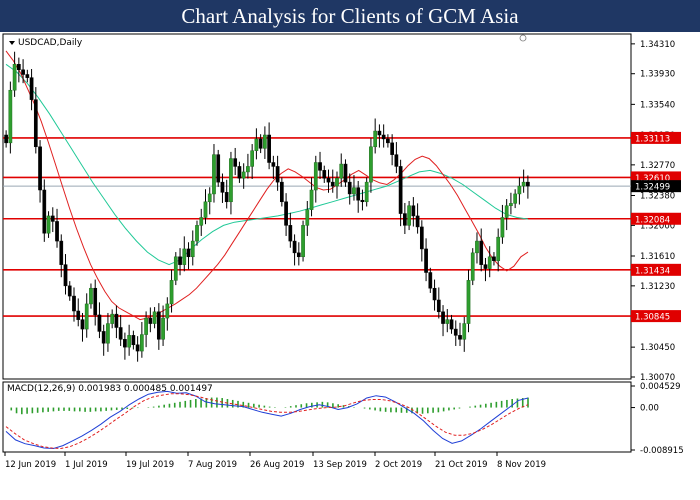  Describe the element at coordinates (662, 451) in the screenshot. I see `macd-tick-label: -0.008915` at that location.